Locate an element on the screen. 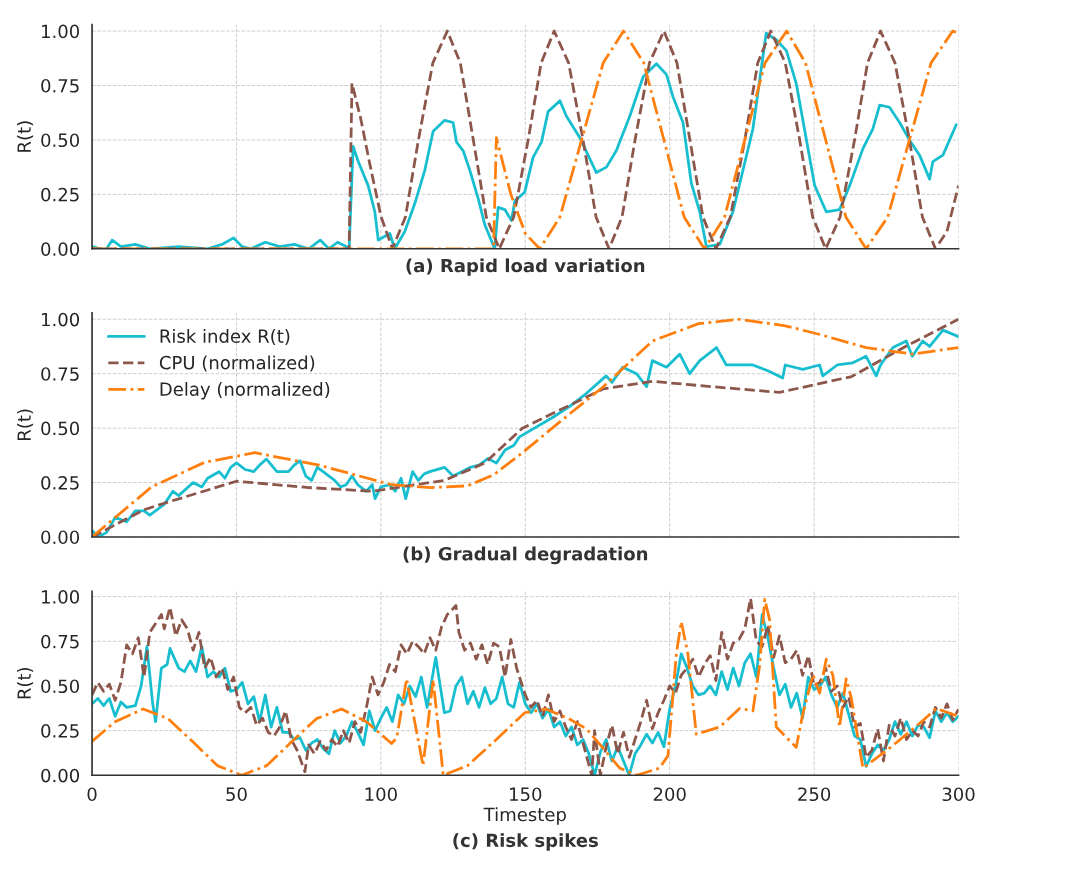  text: (b) Gradual degradation is located at coordinates (525, 555).